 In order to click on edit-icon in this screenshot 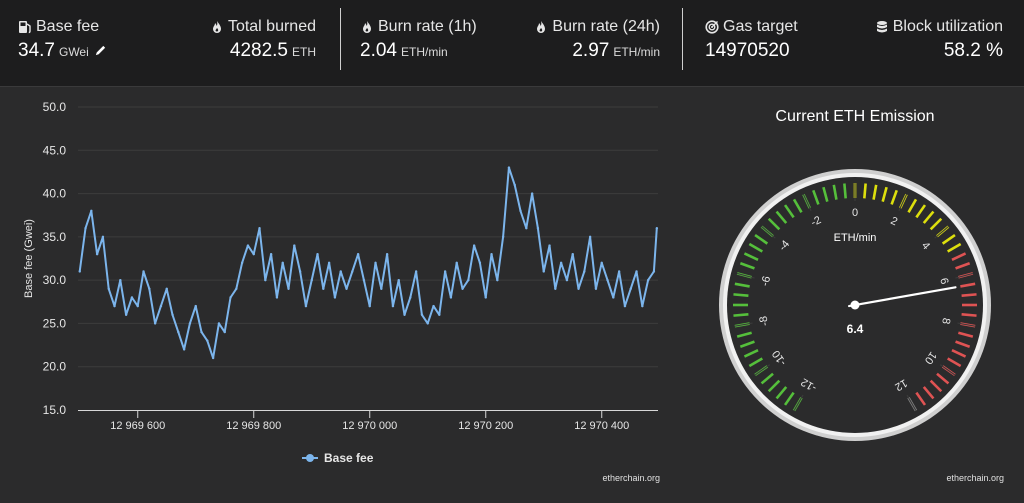, I will do `click(100, 50)`.